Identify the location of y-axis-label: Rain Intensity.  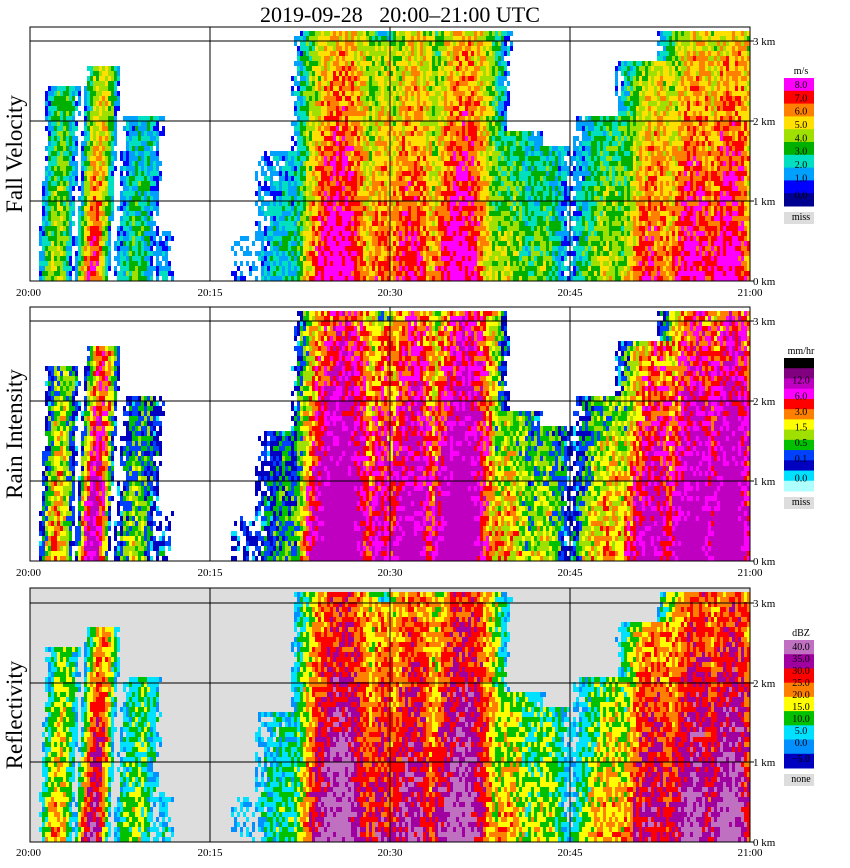
(14, 434).